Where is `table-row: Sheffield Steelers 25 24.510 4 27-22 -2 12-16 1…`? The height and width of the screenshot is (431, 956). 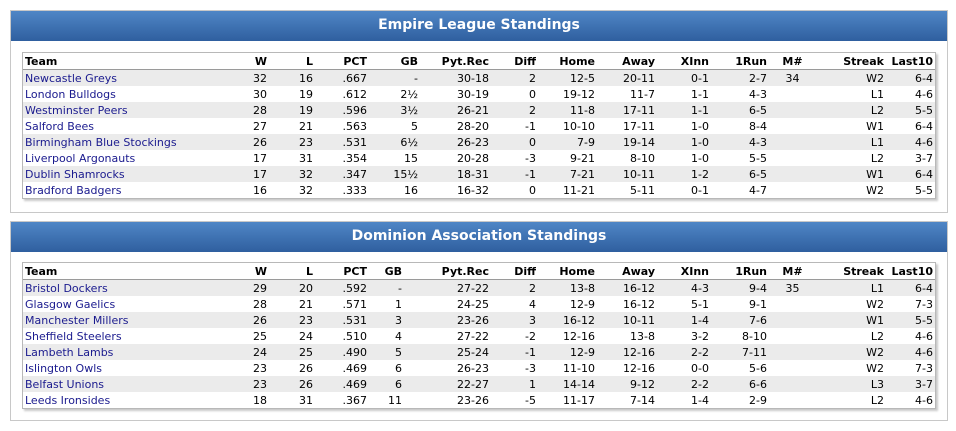 table-row: Sheffield Steelers 25 24.510 4 27-22 -2 12-16 1… is located at coordinates (479, 336).